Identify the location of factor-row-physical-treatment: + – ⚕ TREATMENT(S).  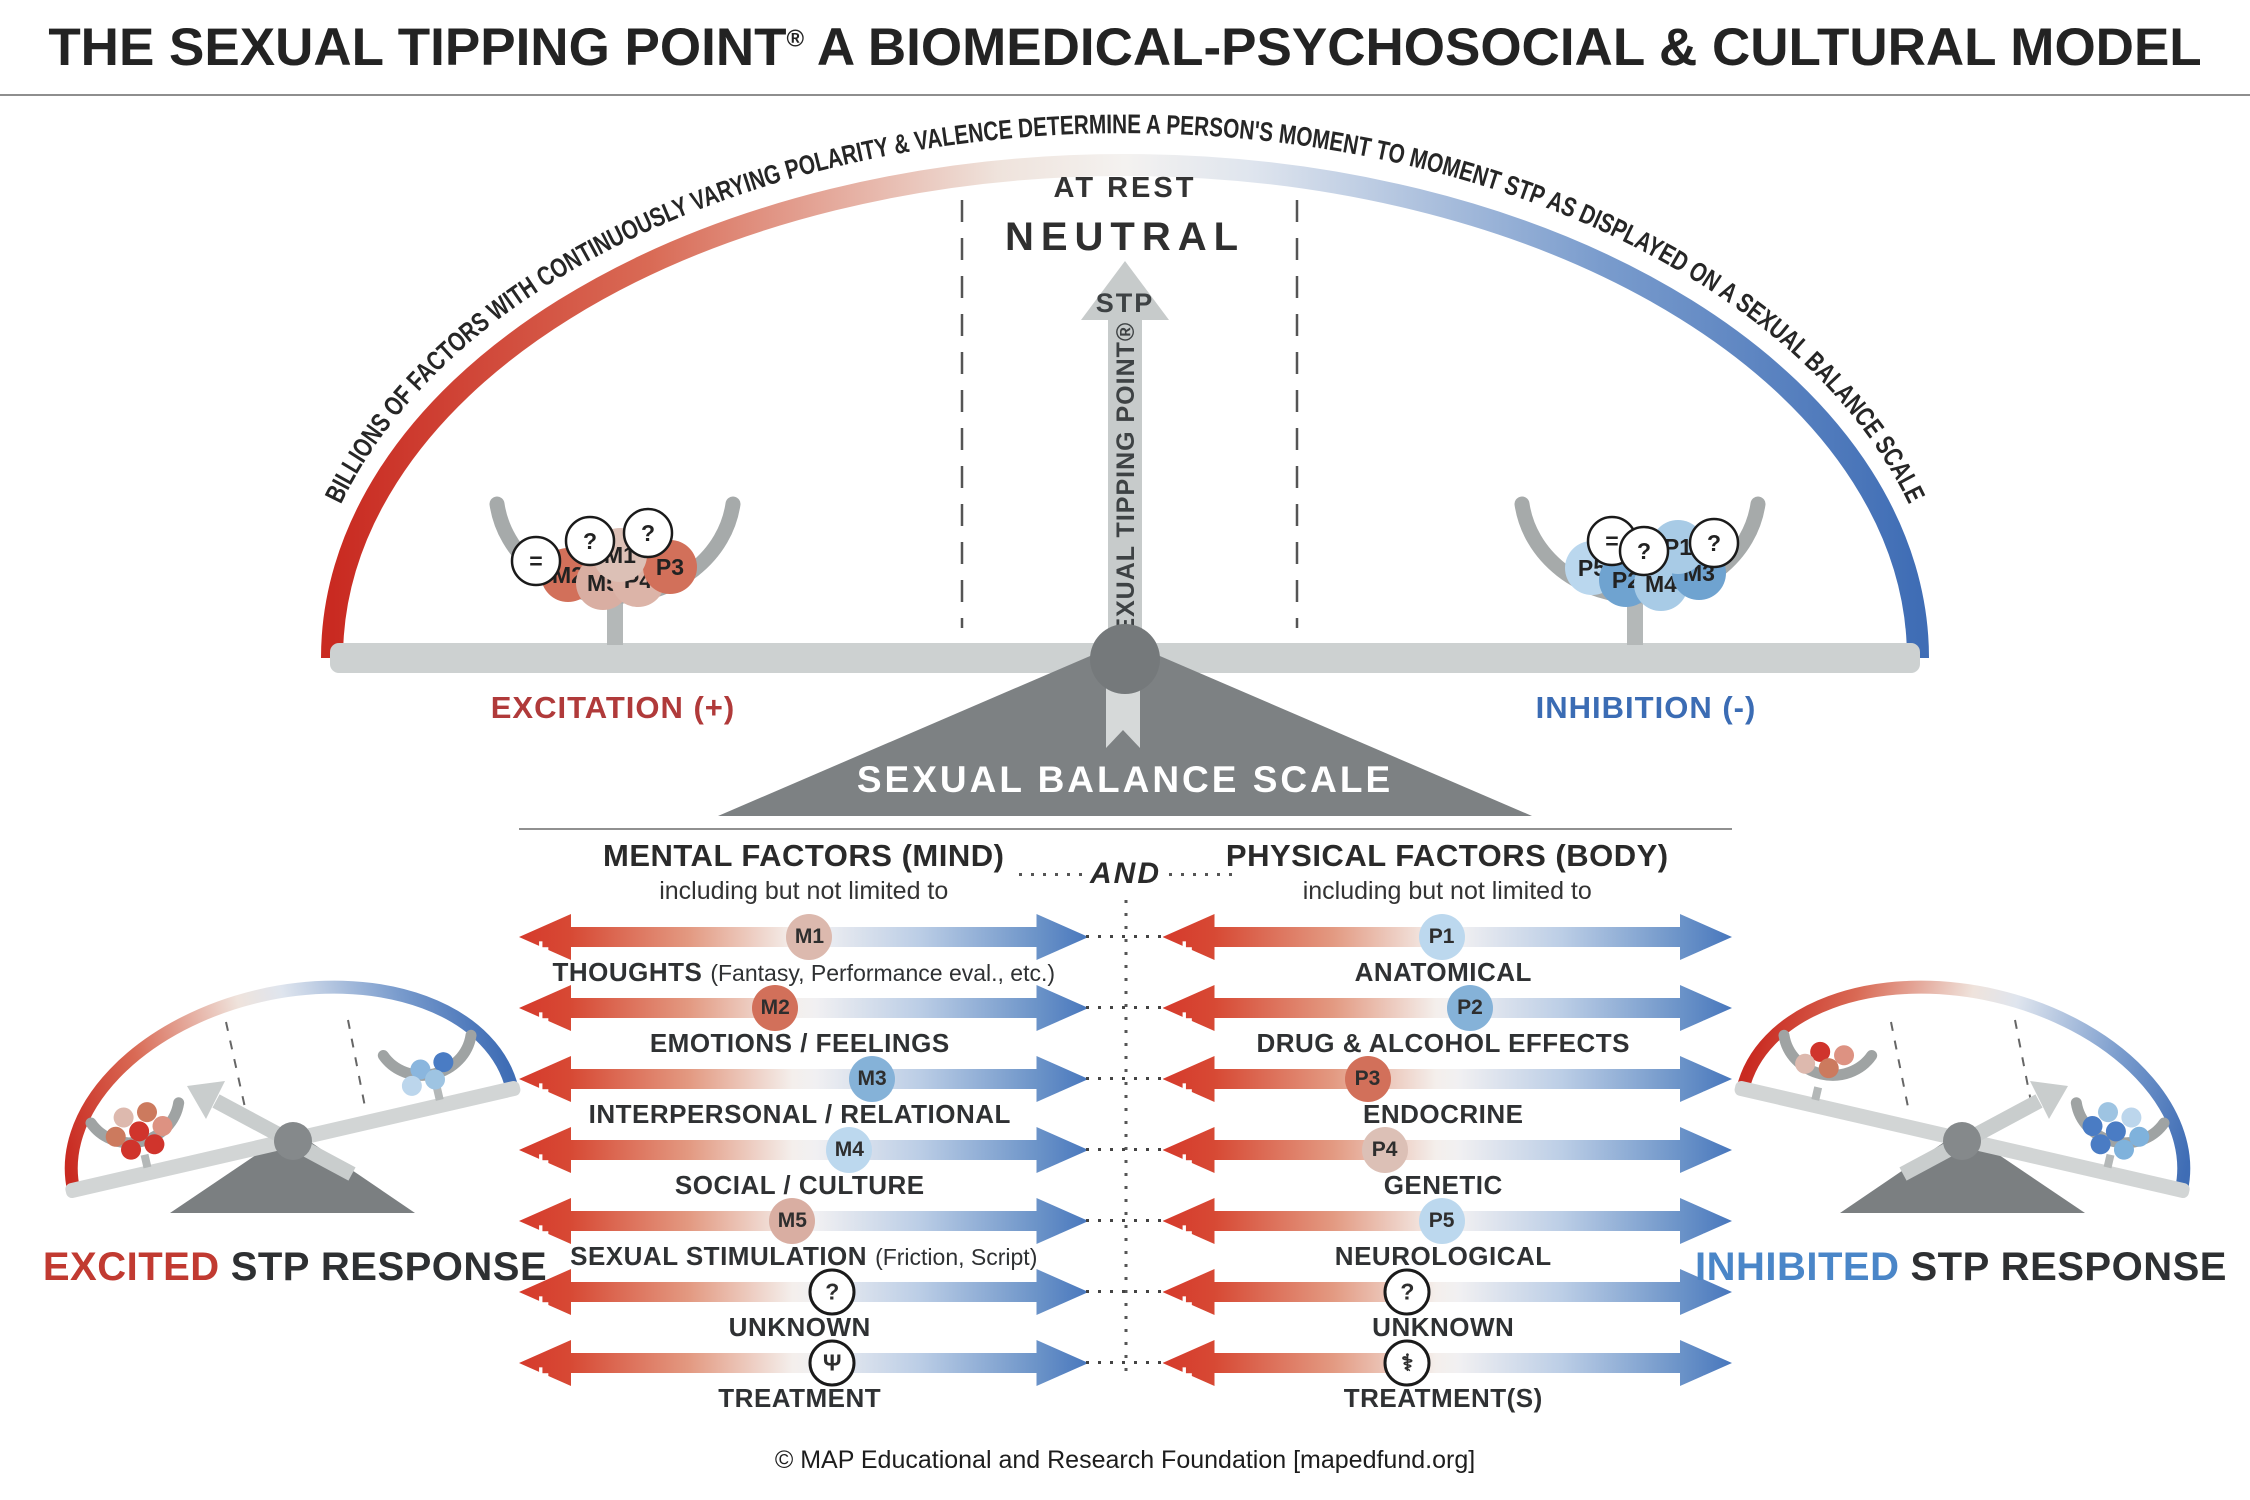
(1448, 1376).